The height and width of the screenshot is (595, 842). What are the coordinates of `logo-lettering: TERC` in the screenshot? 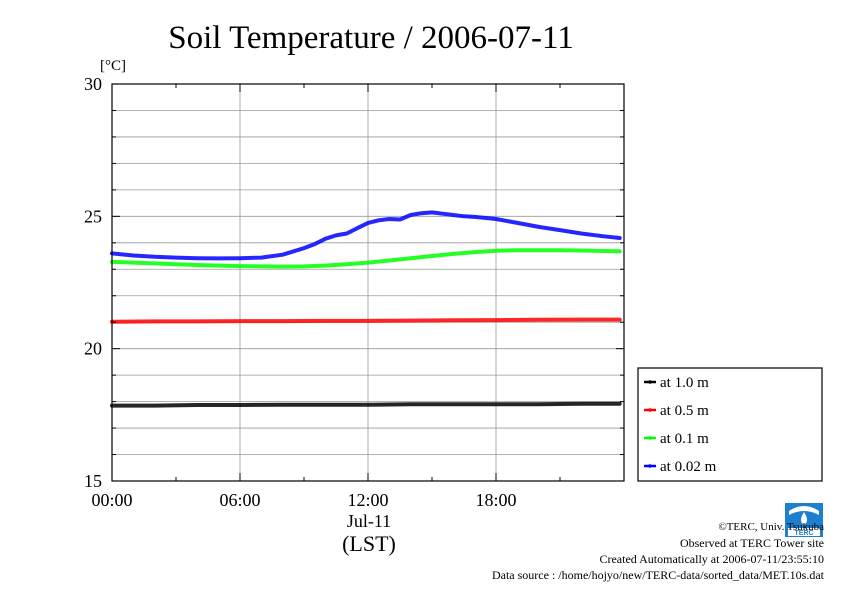 It's located at (803, 533).